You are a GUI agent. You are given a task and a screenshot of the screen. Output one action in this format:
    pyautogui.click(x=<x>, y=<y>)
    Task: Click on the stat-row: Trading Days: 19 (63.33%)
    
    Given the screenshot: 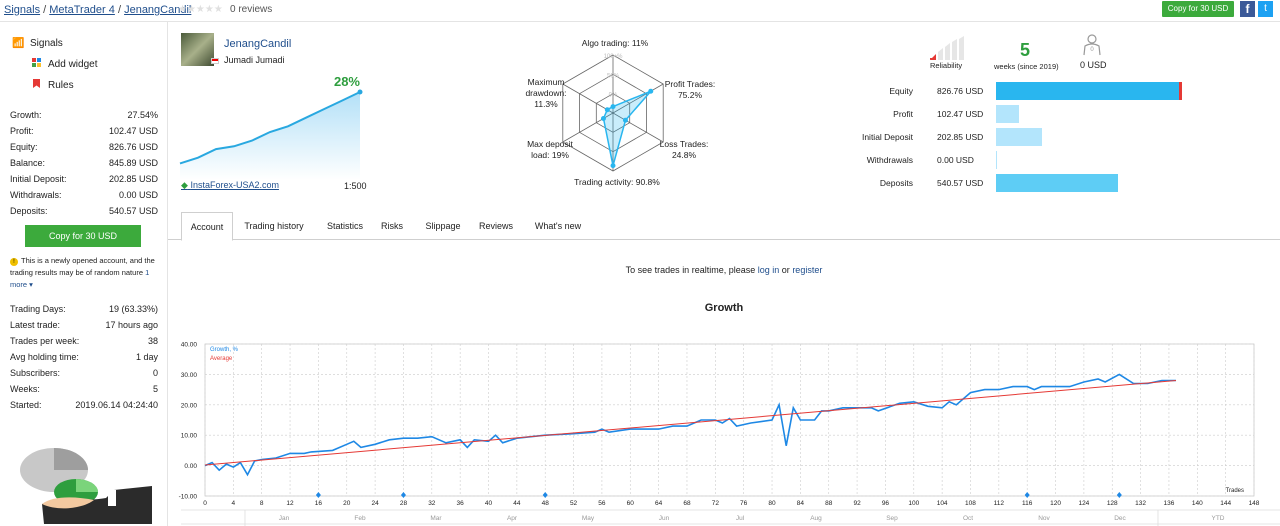 What is the action you would take?
    pyautogui.click(x=84, y=309)
    